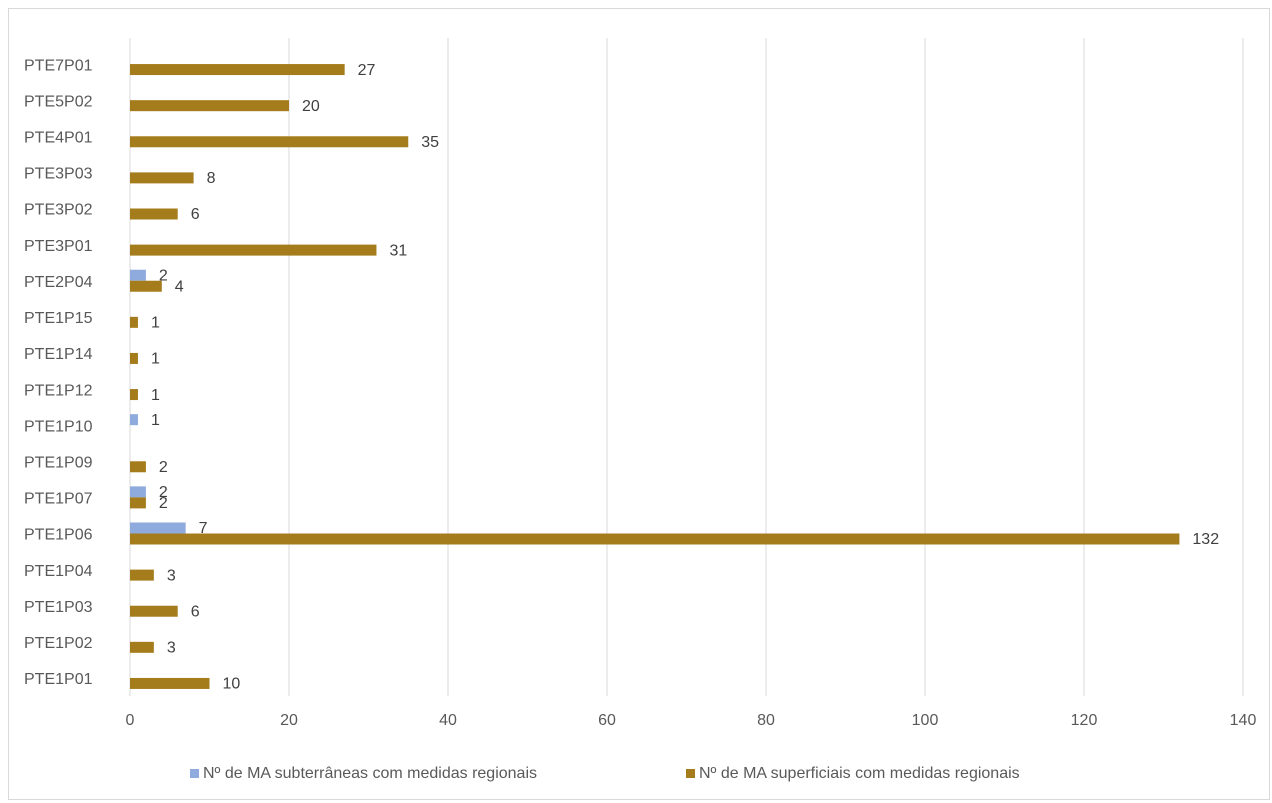  Describe the element at coordinates (607, 720) in the screenshot. I see `x-tick-label: 60` at that location.